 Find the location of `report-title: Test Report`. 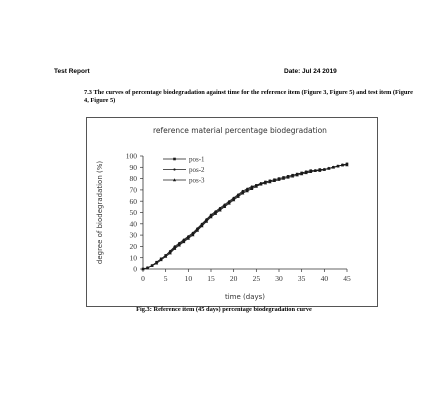

report-title: Test Report is located at coordinates (72, 71).